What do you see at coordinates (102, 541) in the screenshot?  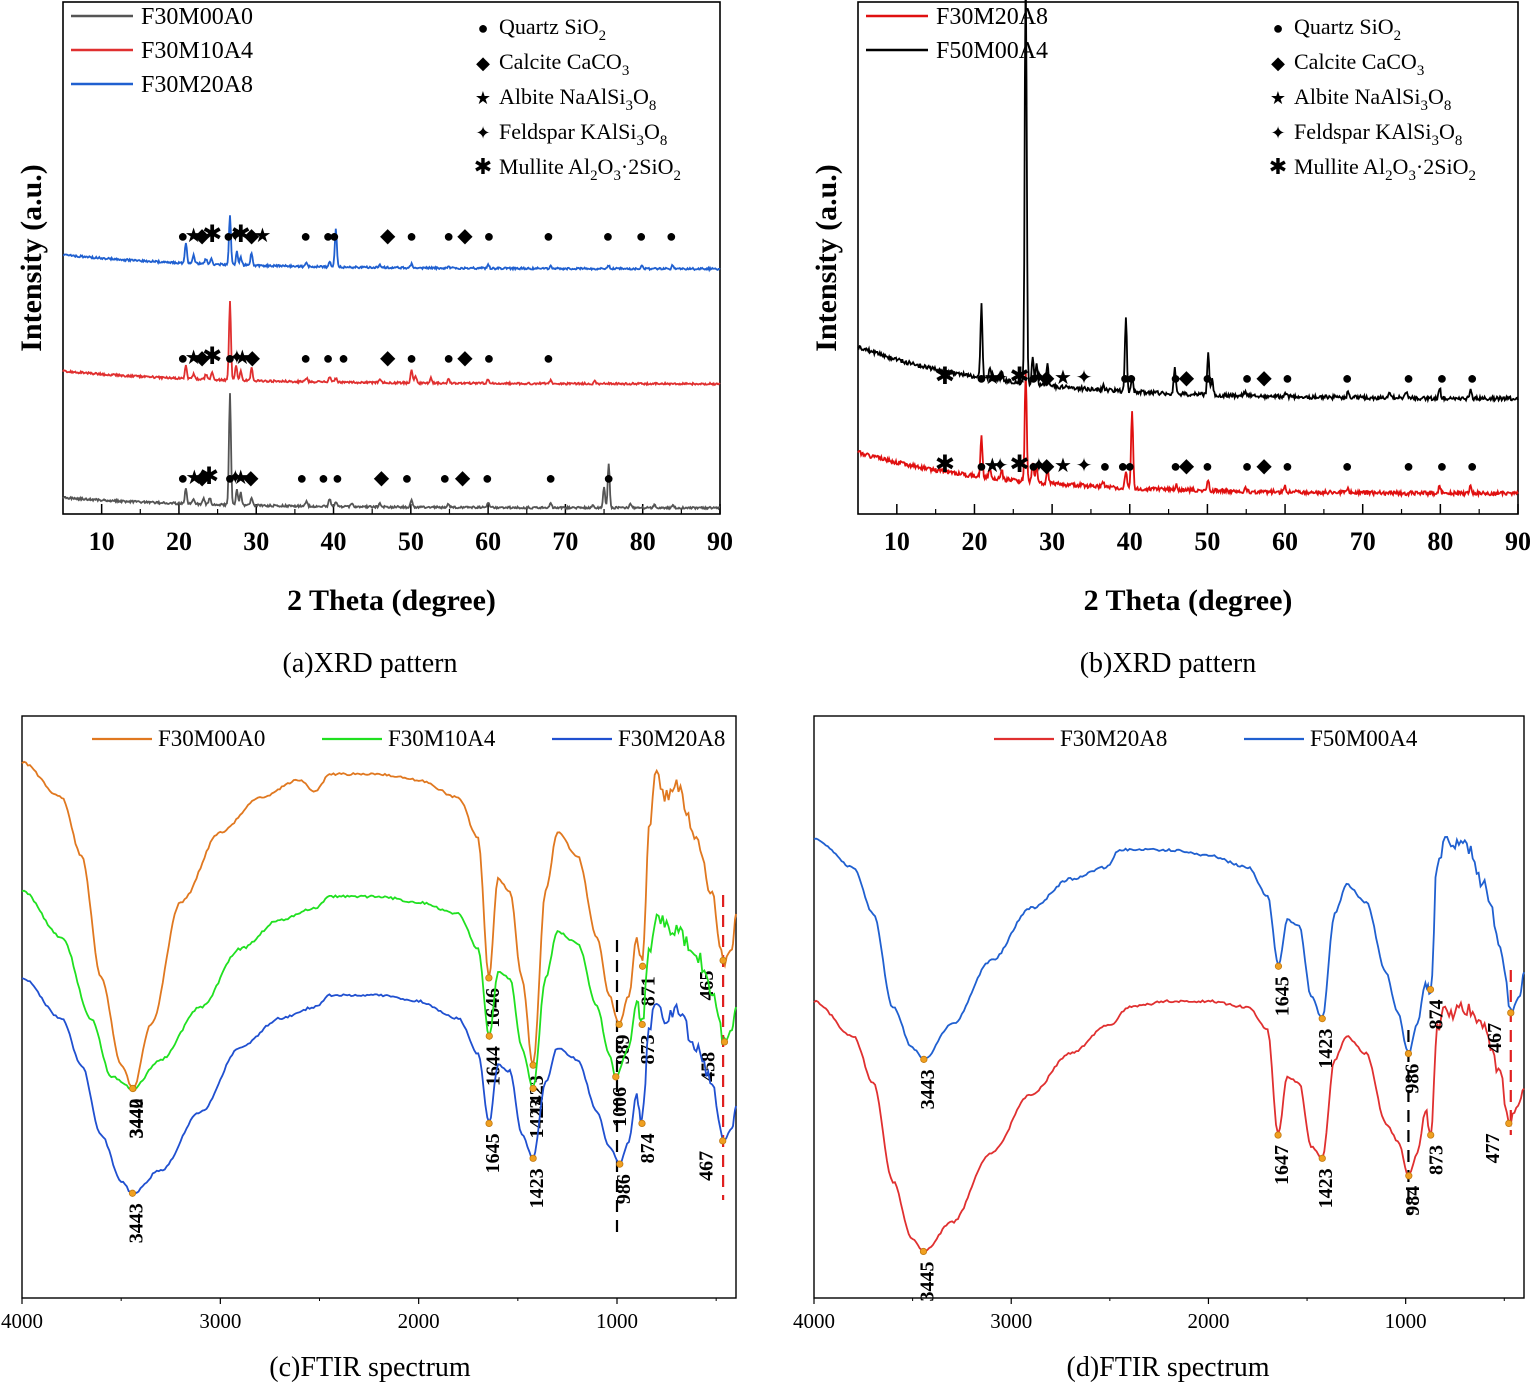 I see `x-tick-label: 10` at bounding box center [102, 541].